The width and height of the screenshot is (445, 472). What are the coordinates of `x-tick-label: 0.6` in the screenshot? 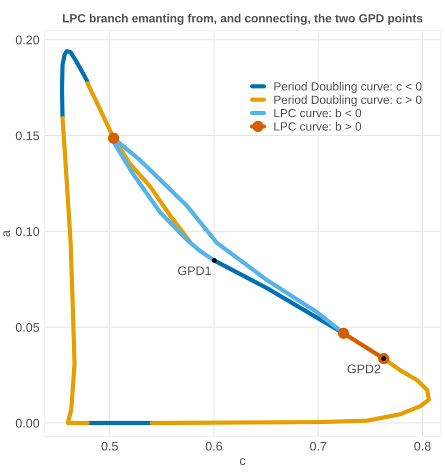 It's located at (214, 446).